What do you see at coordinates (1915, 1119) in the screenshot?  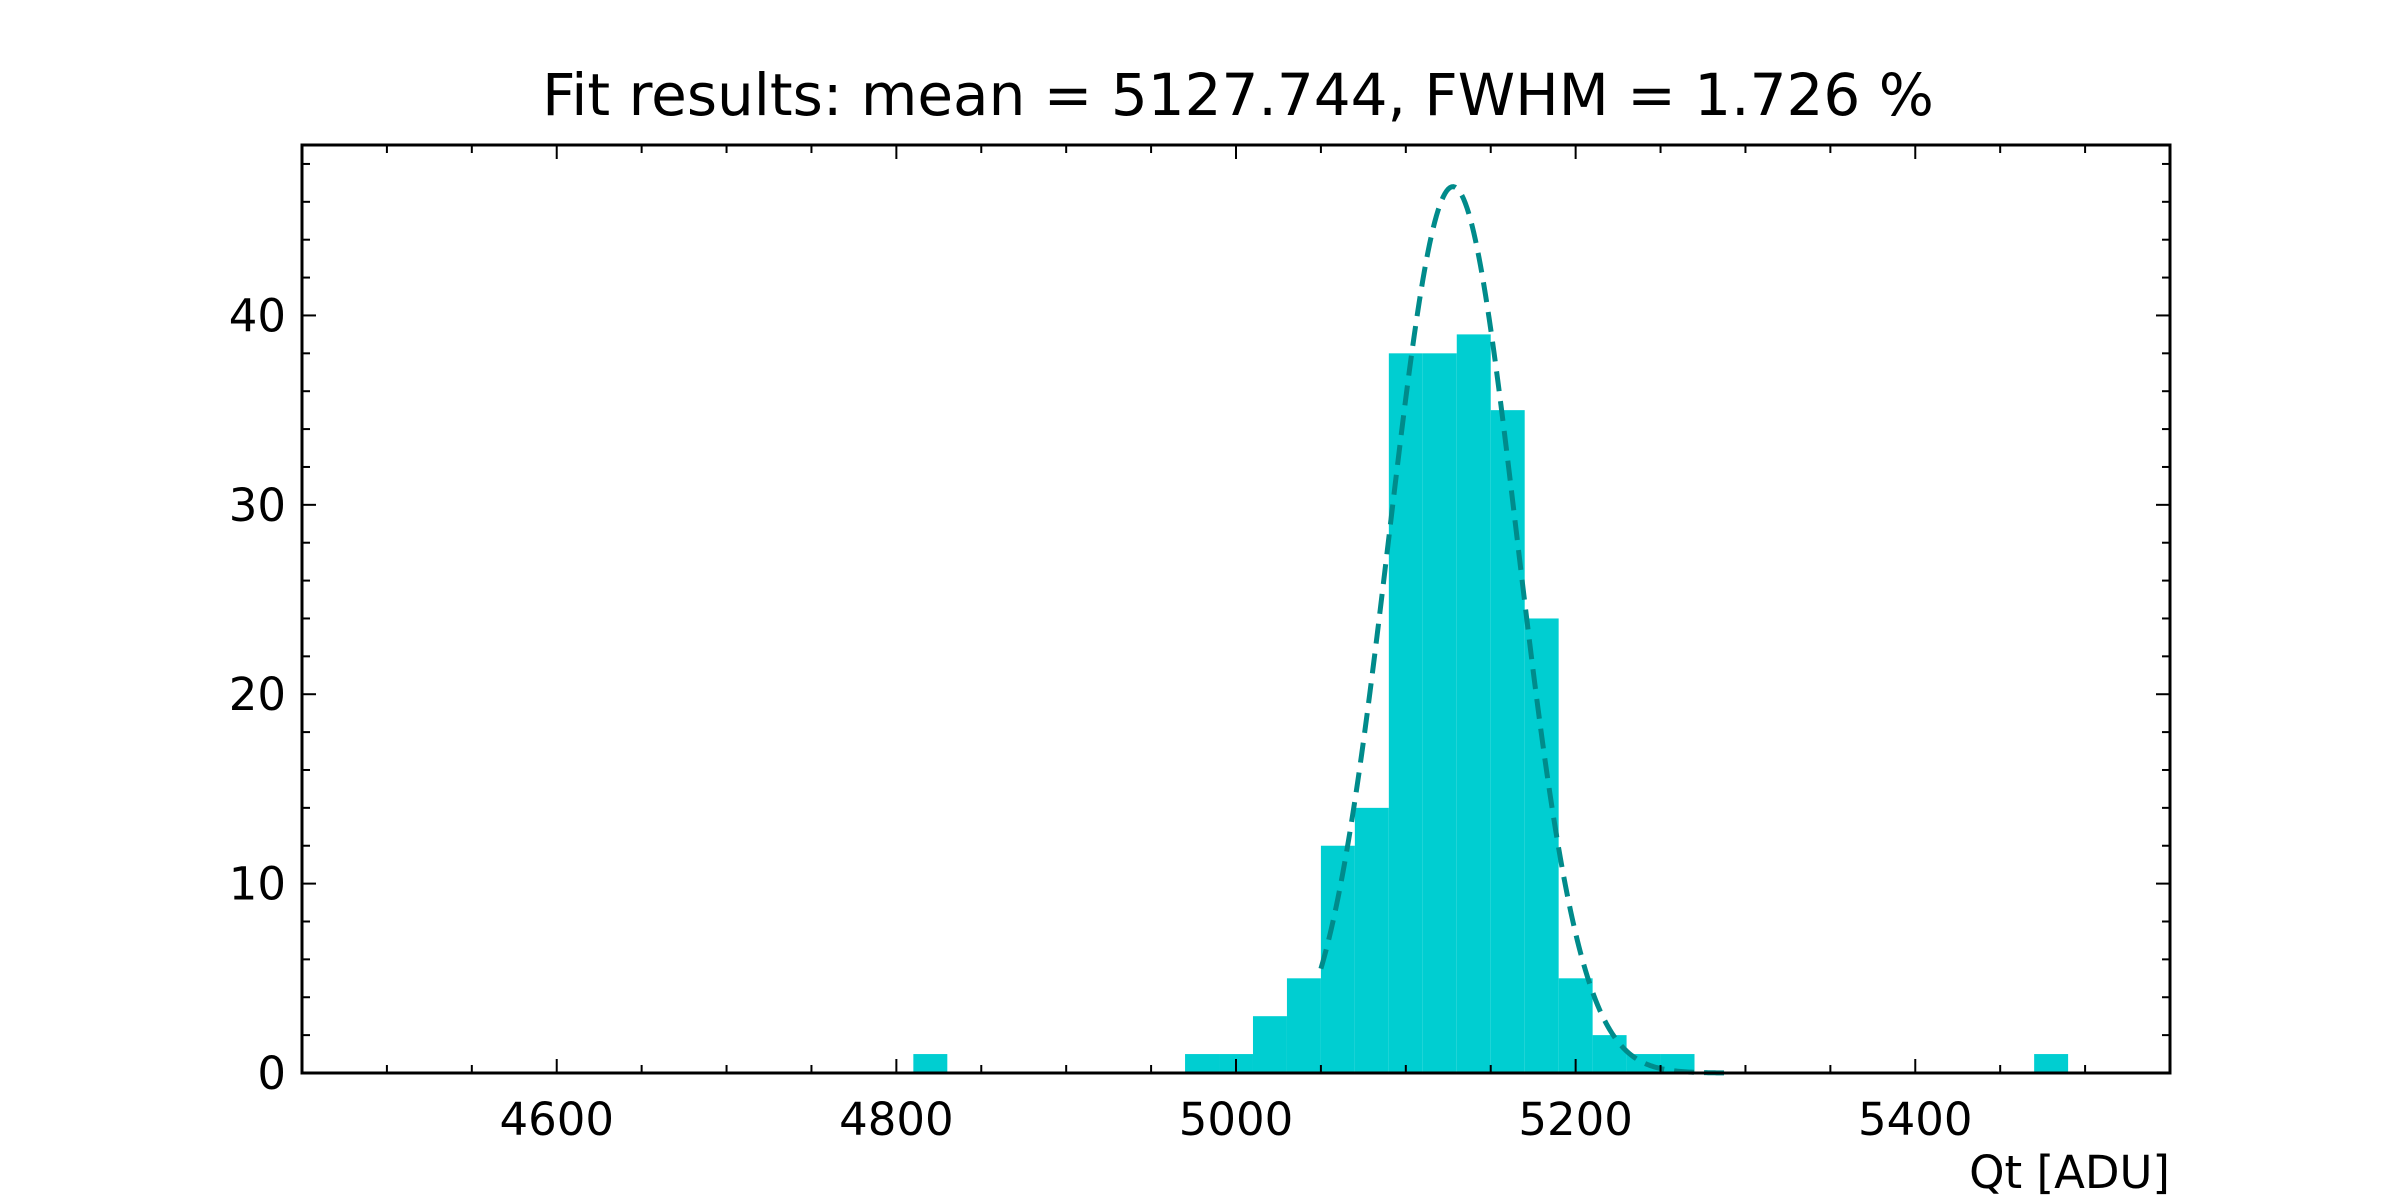 I see `x-tick-label: 5400` at bounding box center [1915, 1119].